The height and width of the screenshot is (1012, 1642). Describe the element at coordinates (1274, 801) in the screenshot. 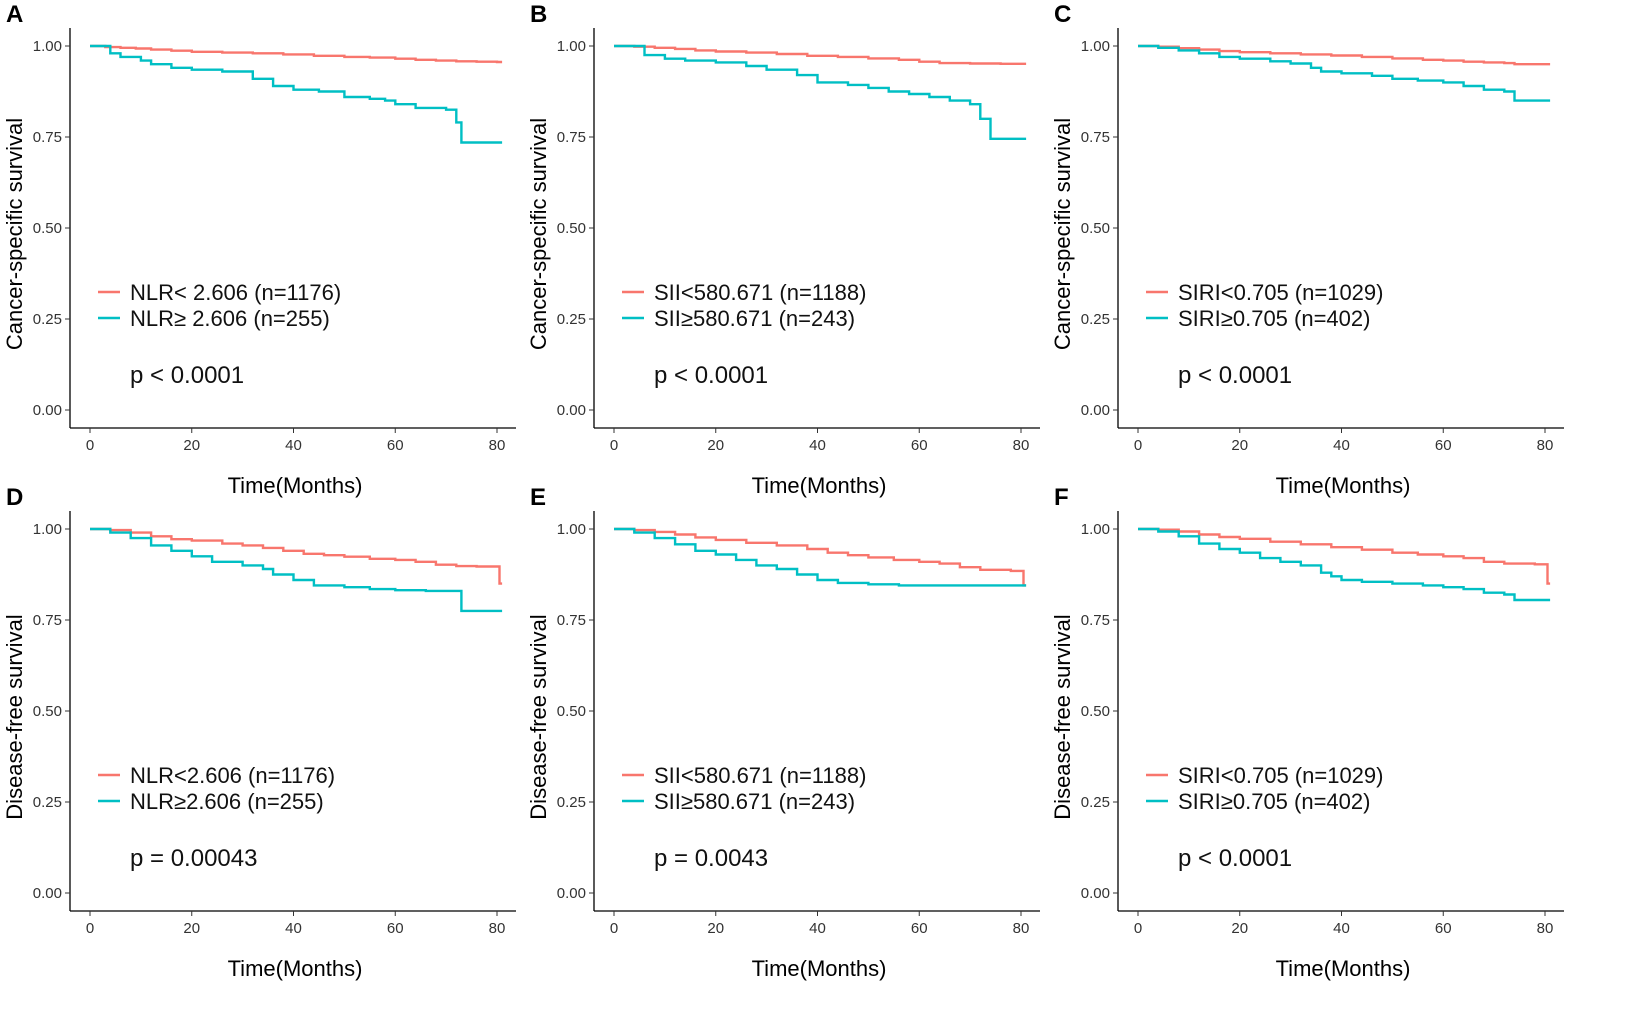

I see `legend-label: SIRI≥0.705 (n=402)` at that location.